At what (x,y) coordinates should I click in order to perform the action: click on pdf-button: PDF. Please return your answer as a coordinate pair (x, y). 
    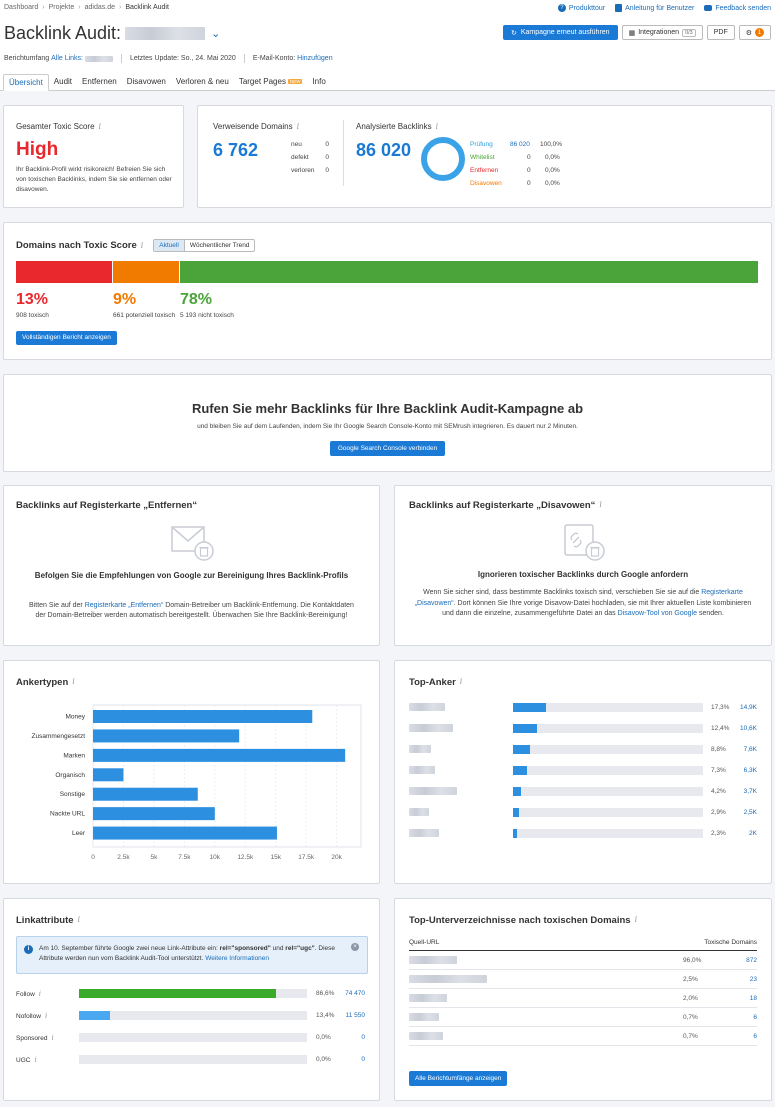
    Looking at the image, I should click on (720, 32).